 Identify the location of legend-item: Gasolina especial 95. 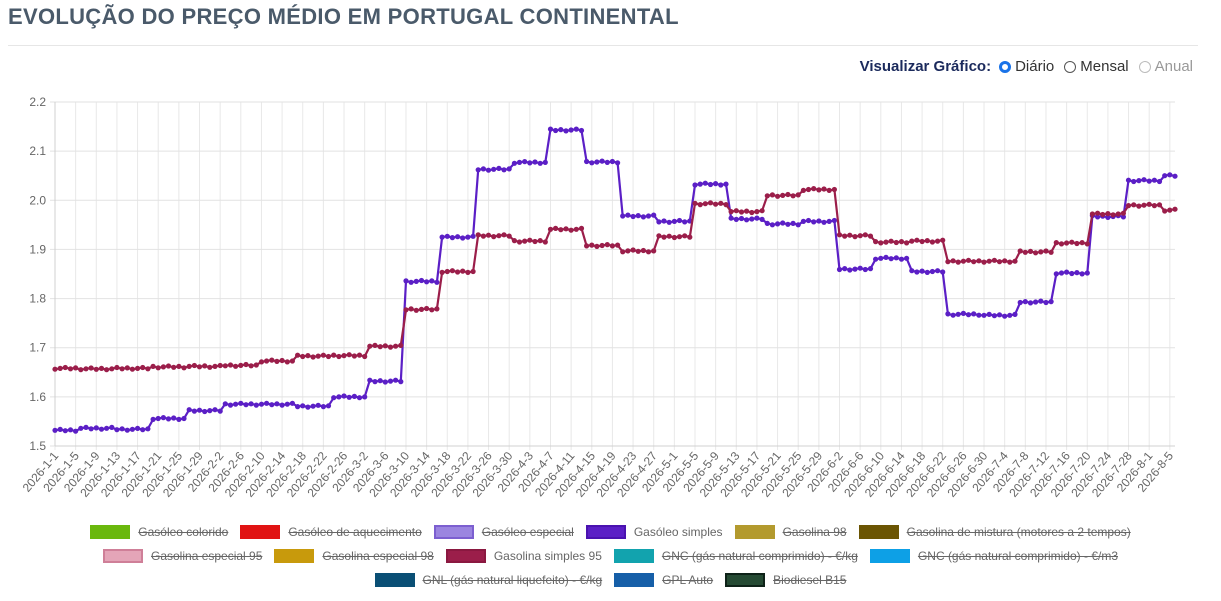
(182, 556).